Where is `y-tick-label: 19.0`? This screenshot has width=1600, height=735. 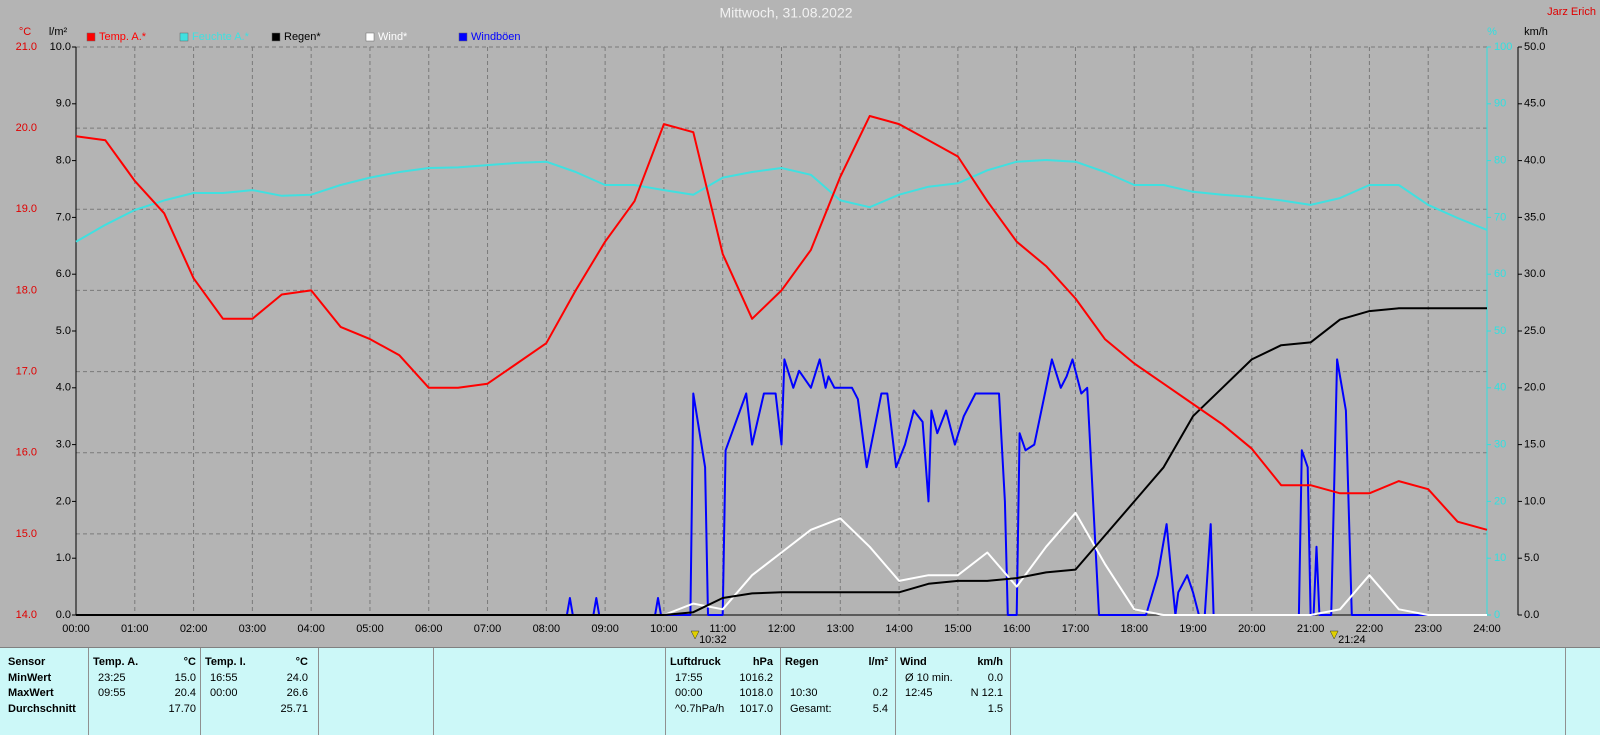
y-tick-label: 19.0 is located at coordinates (26, 209).